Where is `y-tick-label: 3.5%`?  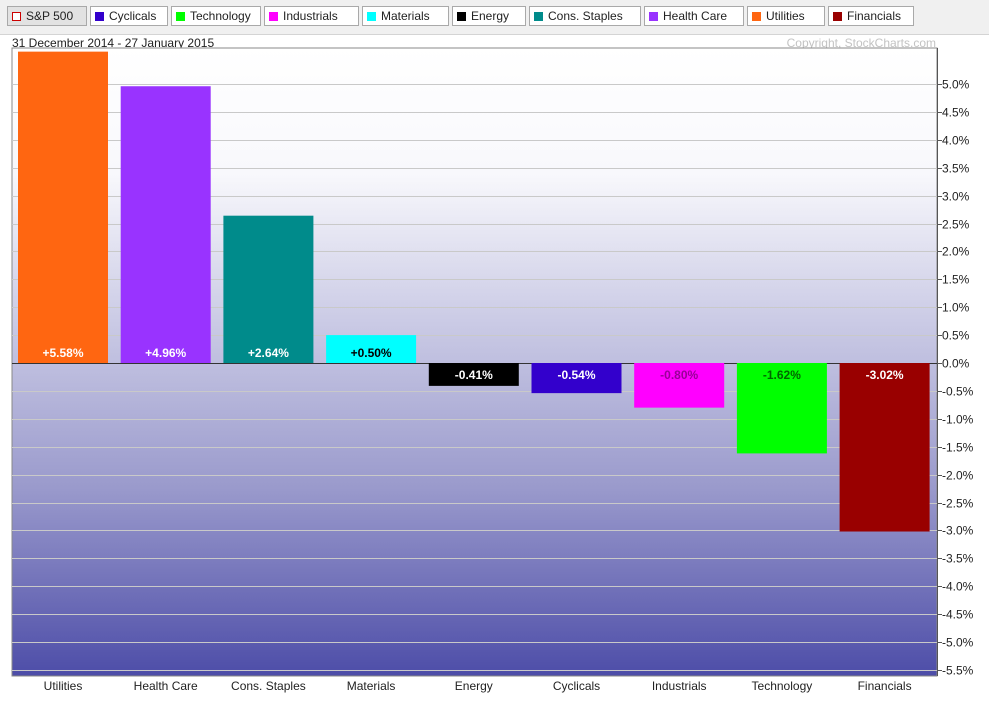
y-tick-label: 3.5% is located at coordinates (956, 169).